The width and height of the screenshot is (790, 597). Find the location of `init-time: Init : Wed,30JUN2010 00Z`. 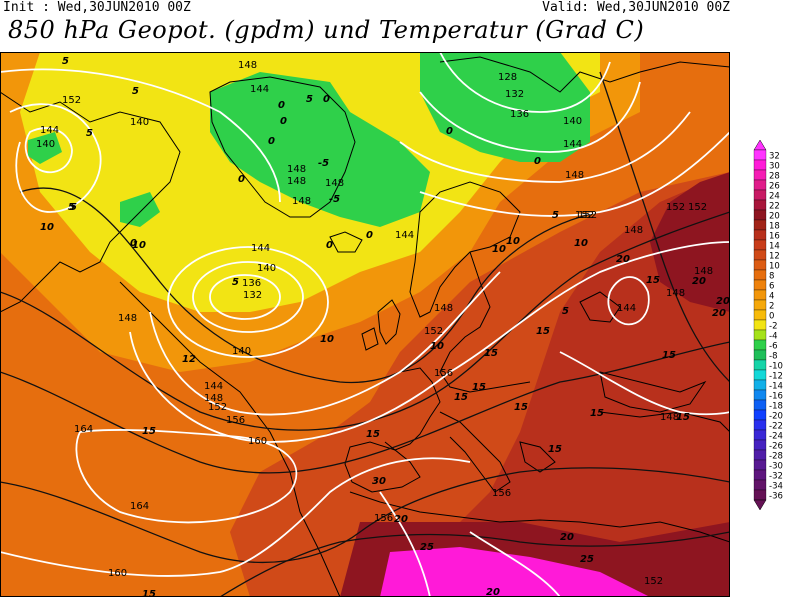

init-time: Init : Wed,30JUN2010 00Z is located at coordinates (97, 7).